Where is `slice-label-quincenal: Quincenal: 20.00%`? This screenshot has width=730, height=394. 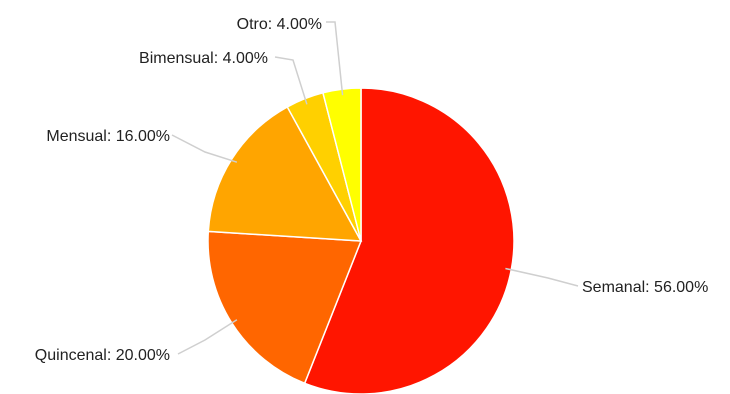
slice-label-quincenal: Quincenal: 20.00% is located at coordinates (102, 355).